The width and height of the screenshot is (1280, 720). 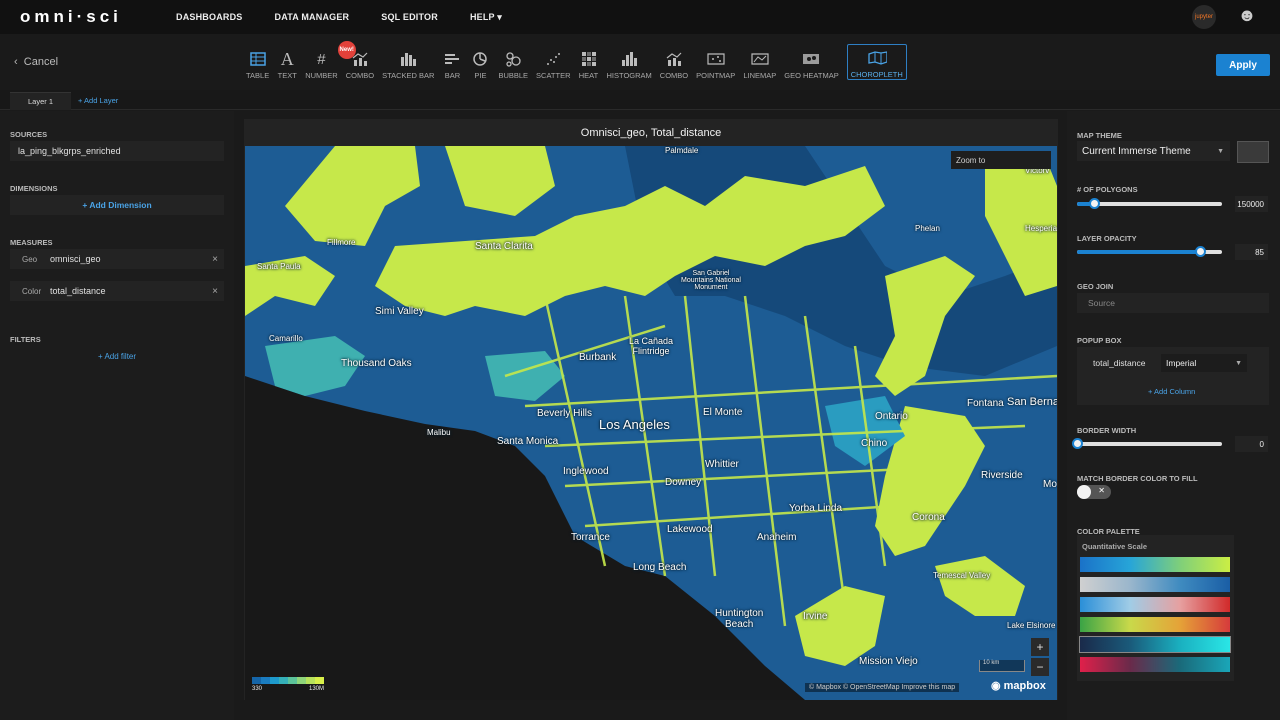 What do you see at coordinates (674, 75) in the screenshot?
I see `chart-type-label: COMBO` at bounding box center [674, 75].